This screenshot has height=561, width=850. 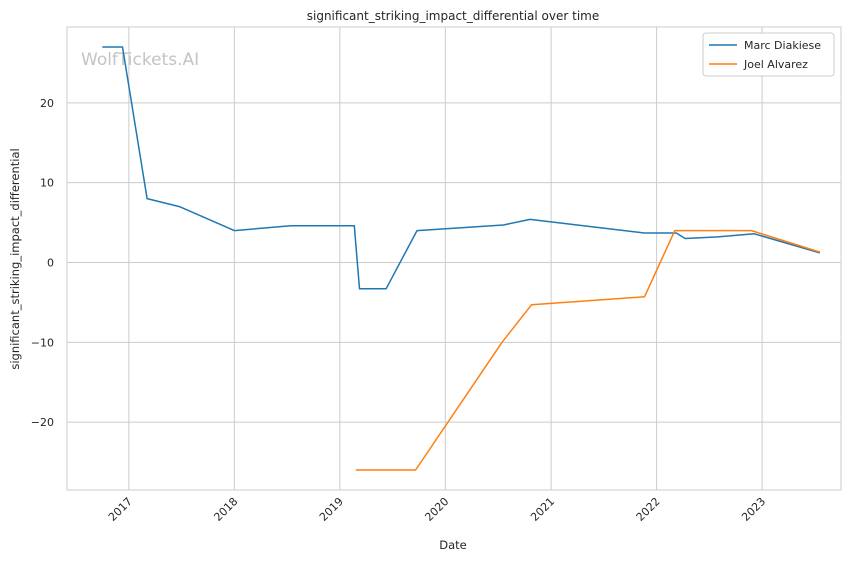 What do you see at coordinates (42, 263) in the screenshot?
I see `y-tick-labels: −20 −10 0 10 20` at bounding box center [42, 263].